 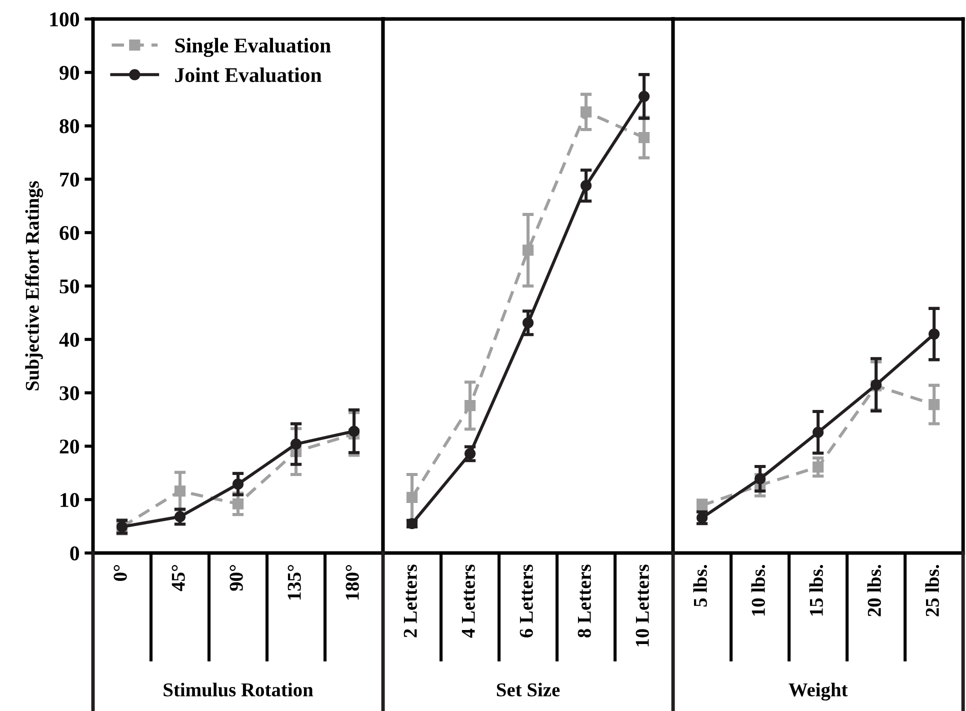 What do you see at coordinates (294, 582) in the screenshot?
I see `x-tick-label: 135°` at bounding box center [294, 582].